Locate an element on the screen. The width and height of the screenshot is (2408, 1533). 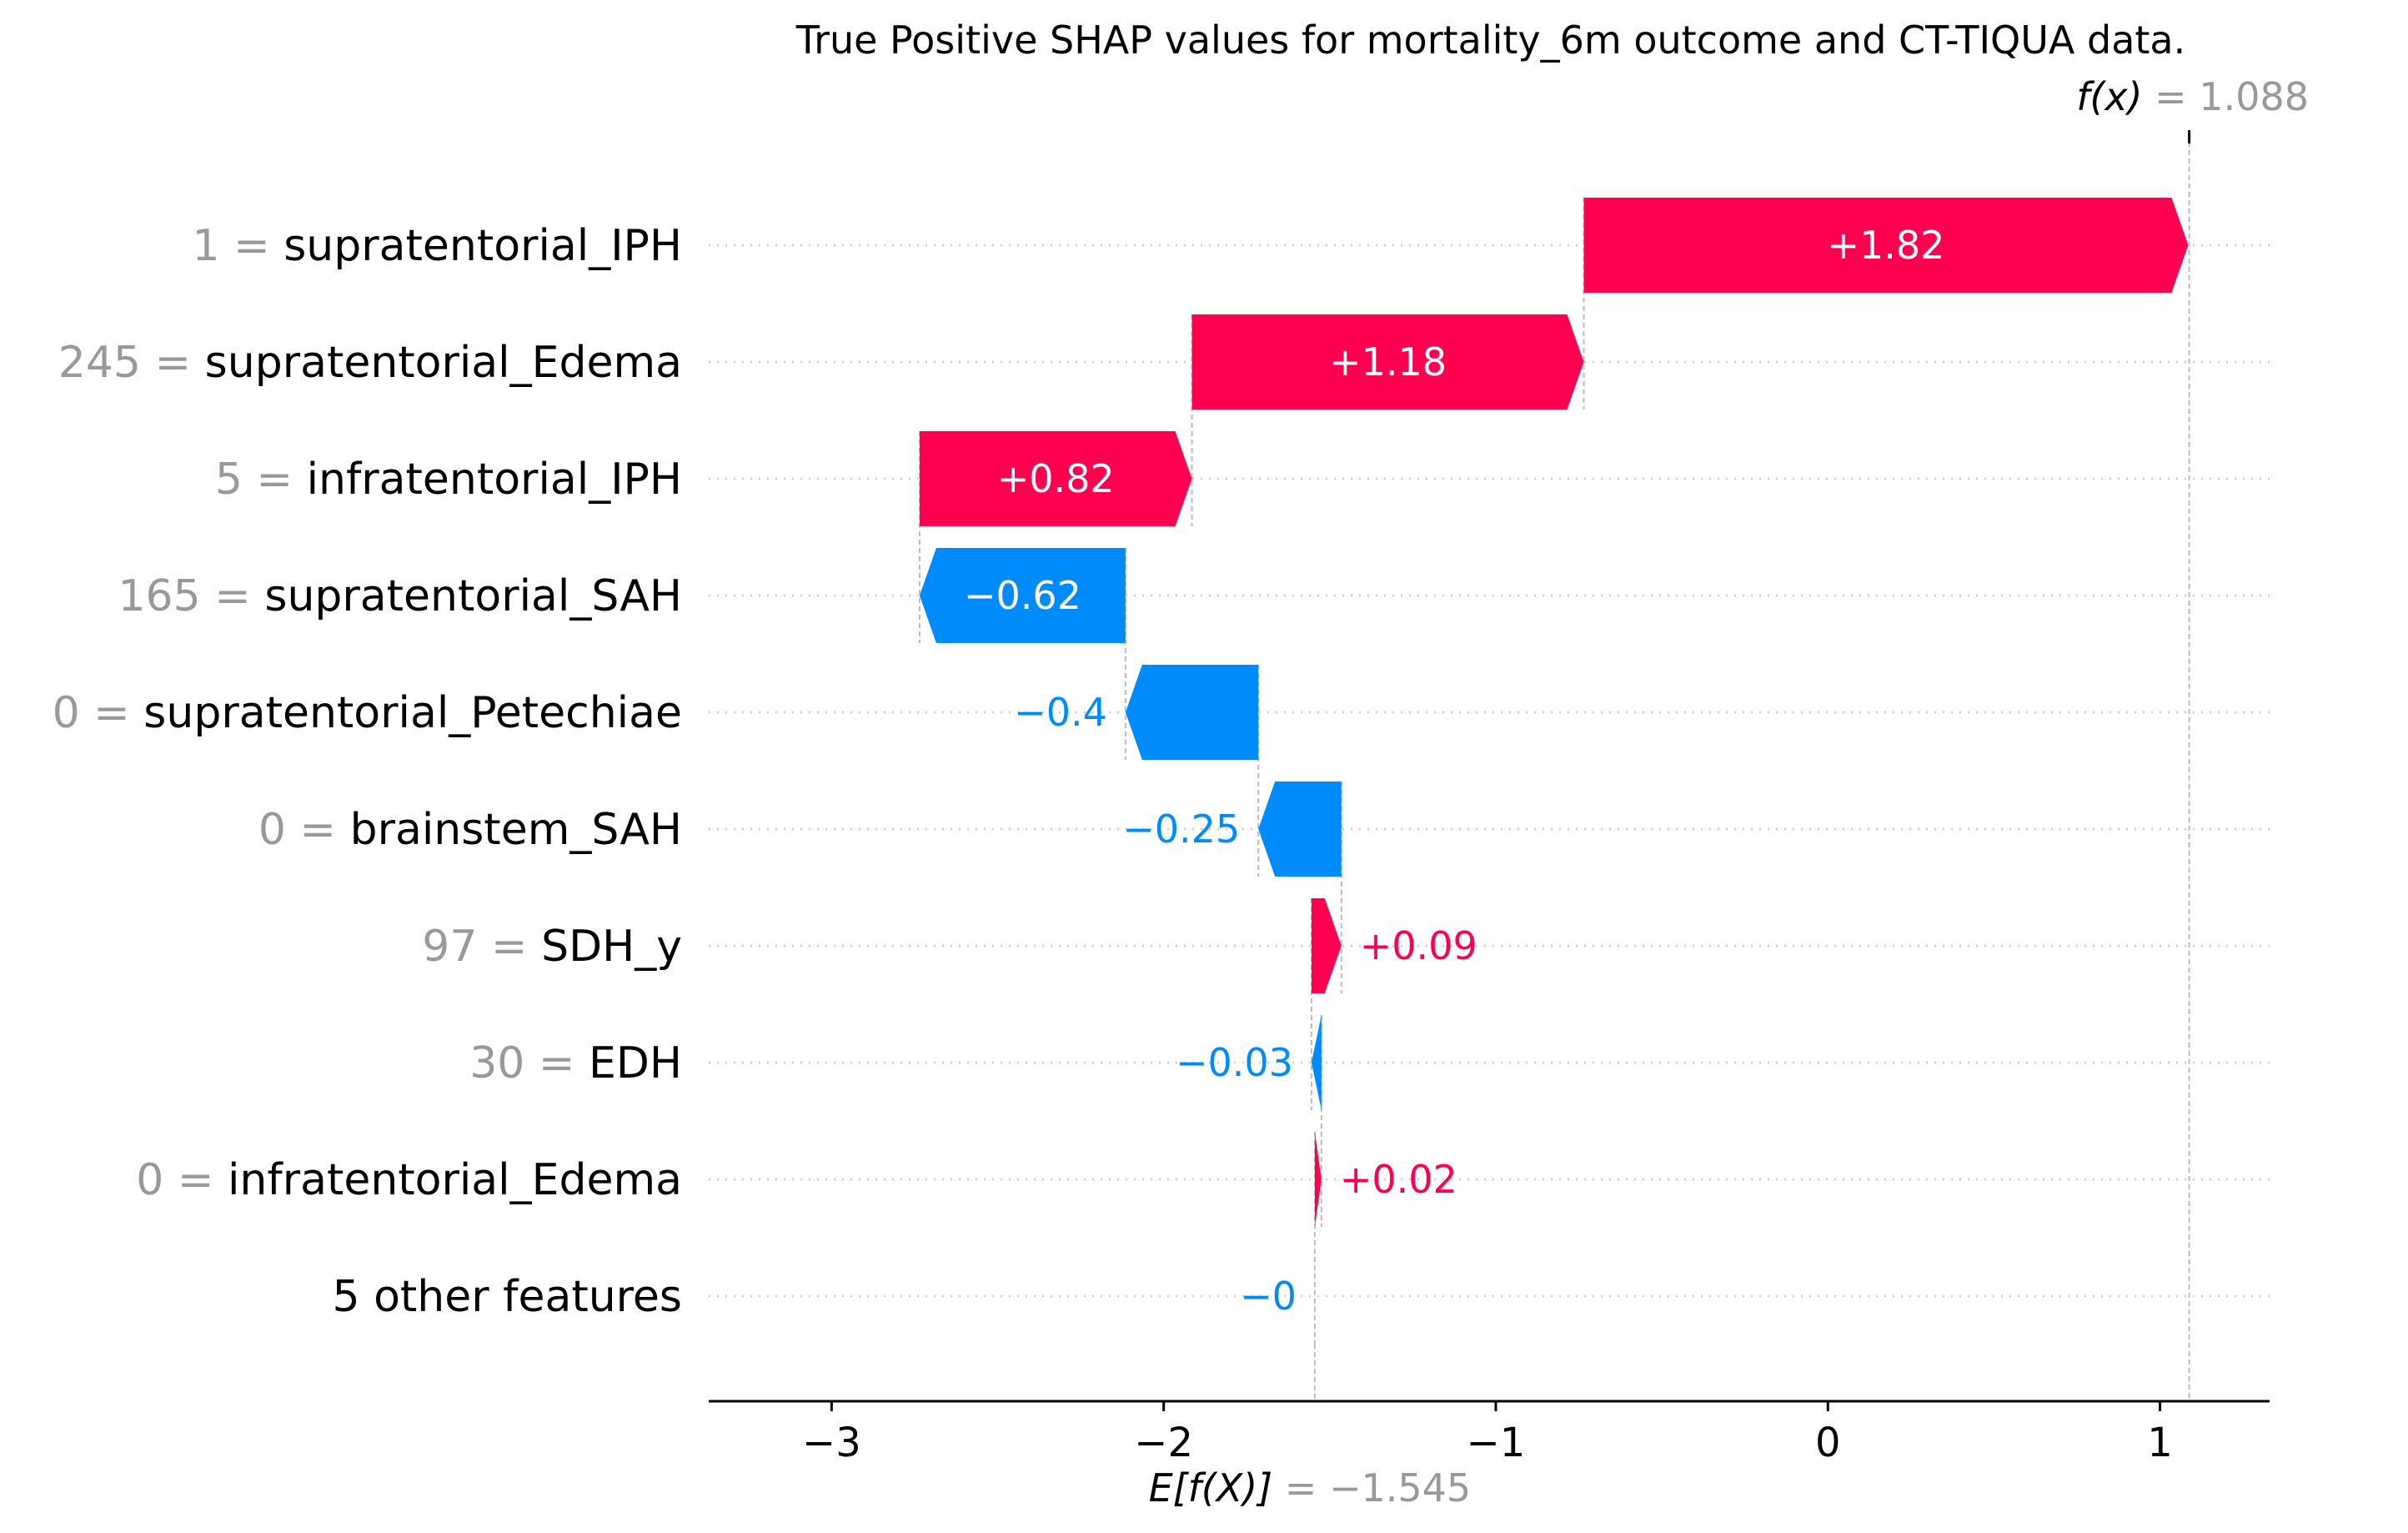
feature-name: EDH is located at coordinates (635, 1063).